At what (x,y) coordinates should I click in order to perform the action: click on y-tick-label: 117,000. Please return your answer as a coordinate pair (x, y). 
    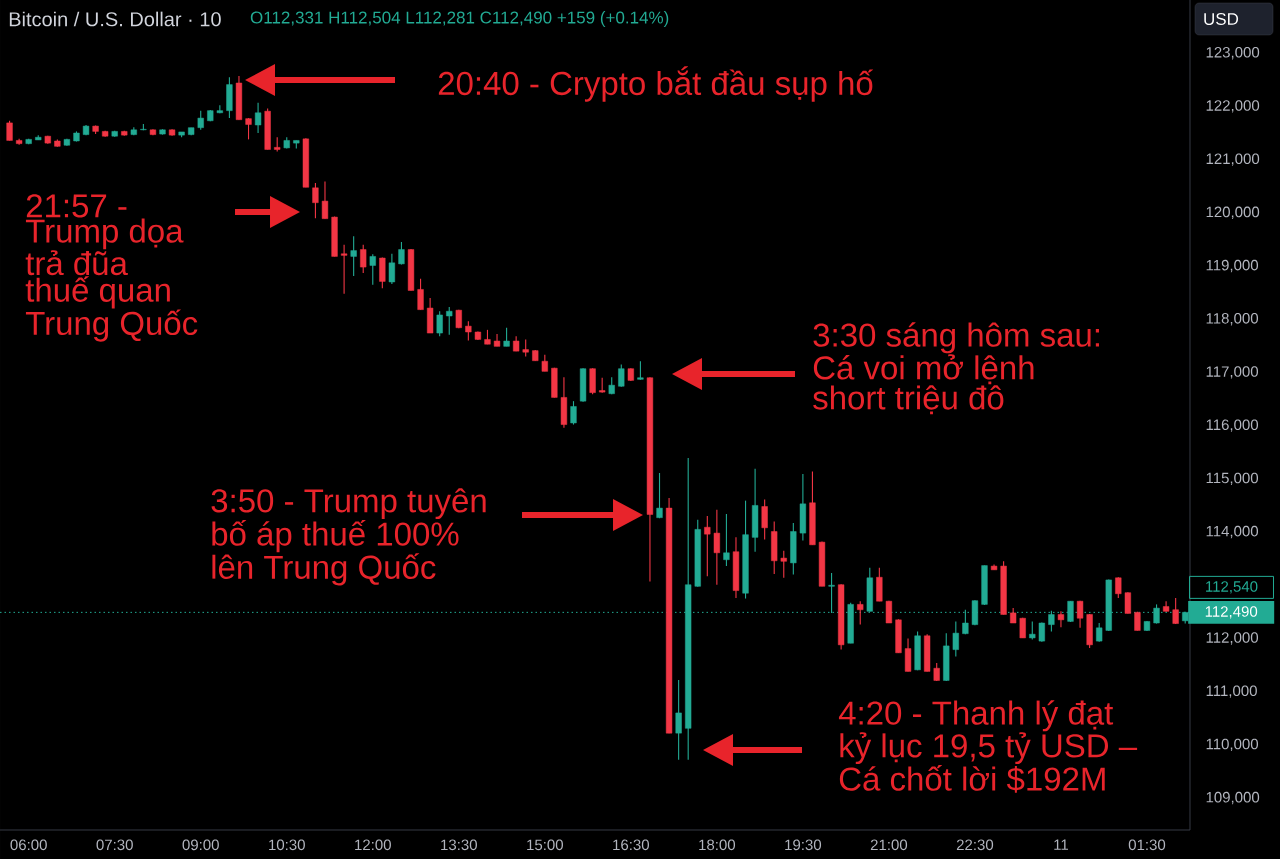
    Looking at the image, I should click on (1232, 372).